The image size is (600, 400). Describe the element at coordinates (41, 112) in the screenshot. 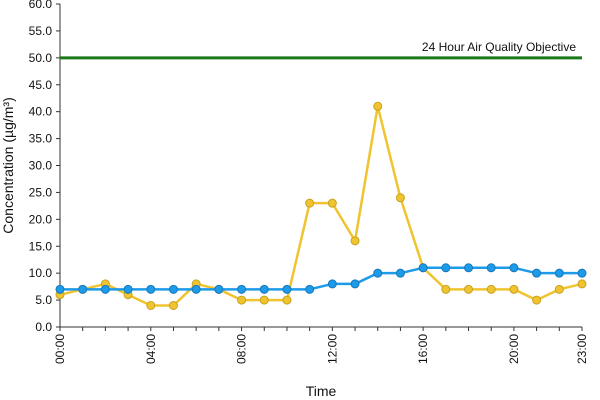

I see `y-tick-label: 40.0` at that location.